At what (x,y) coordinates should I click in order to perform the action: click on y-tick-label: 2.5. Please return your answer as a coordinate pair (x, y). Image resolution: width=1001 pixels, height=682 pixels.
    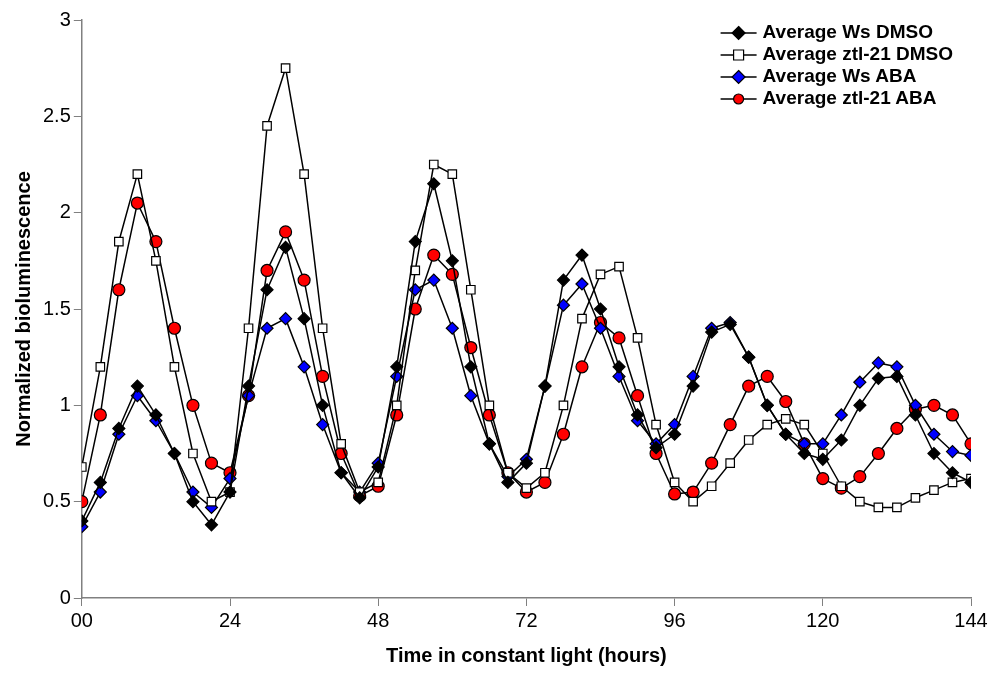
    Looking at the image, I should click on (56, 114).